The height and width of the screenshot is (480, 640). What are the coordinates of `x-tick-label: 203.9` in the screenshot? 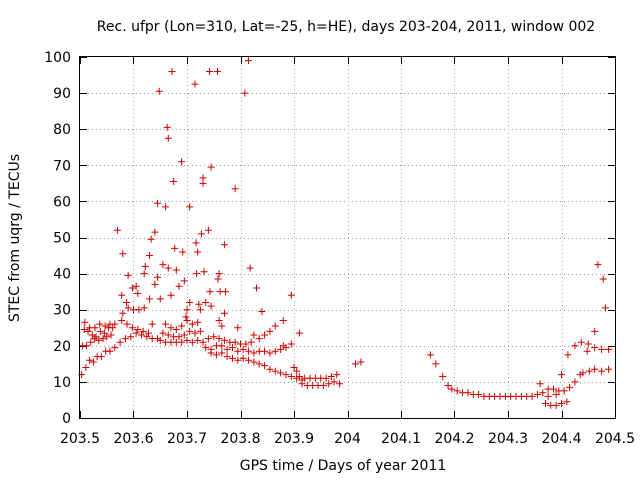 It's located at (294, 439).